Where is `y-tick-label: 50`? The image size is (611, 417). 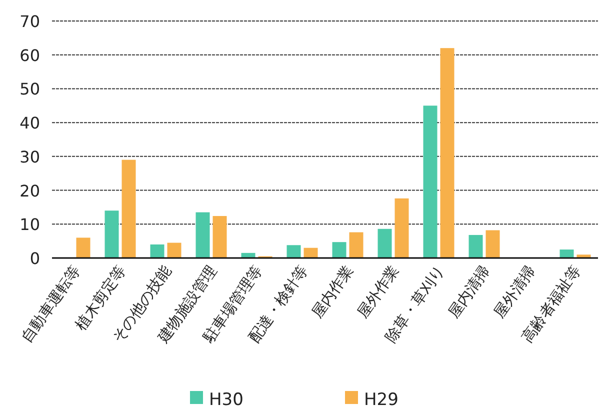
y-tick-label: 50 is located at coordinates (30, 89).